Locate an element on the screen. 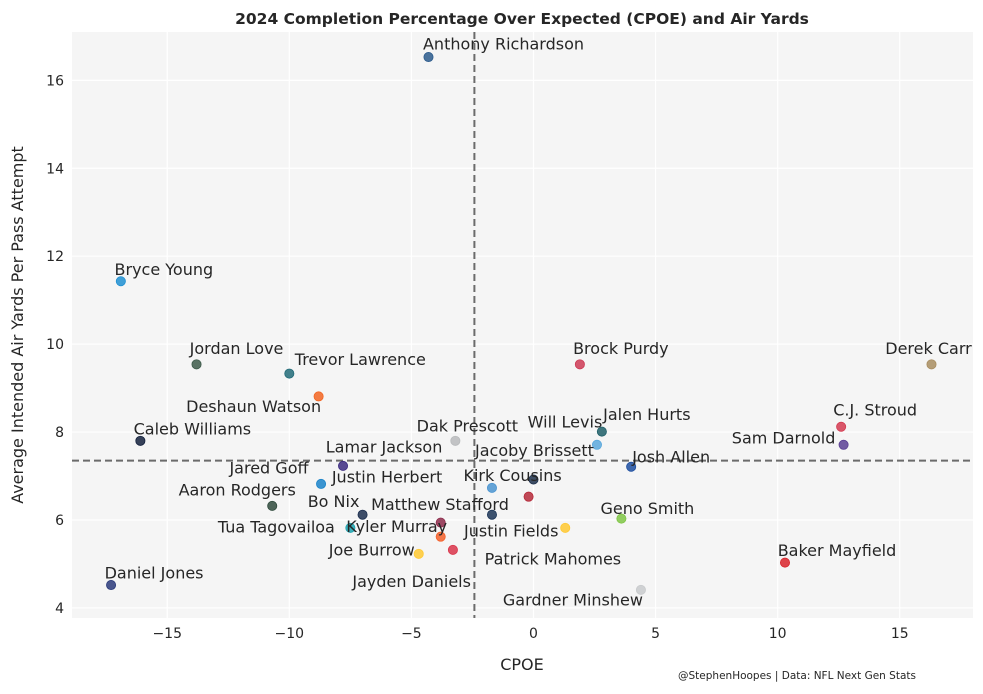 The width and height of the screenshot is (983, 694). y-tick-label: 10 is located at coordinates (55, 345).